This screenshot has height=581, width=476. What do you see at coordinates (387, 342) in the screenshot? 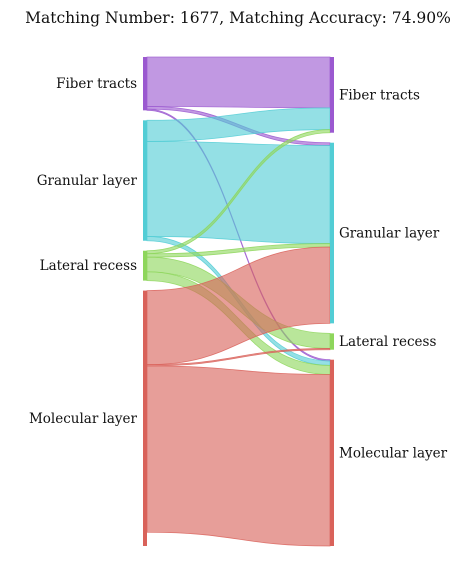
I see `right-label-lateral-recess: Lateral recess` at bounding box center [387, 342].